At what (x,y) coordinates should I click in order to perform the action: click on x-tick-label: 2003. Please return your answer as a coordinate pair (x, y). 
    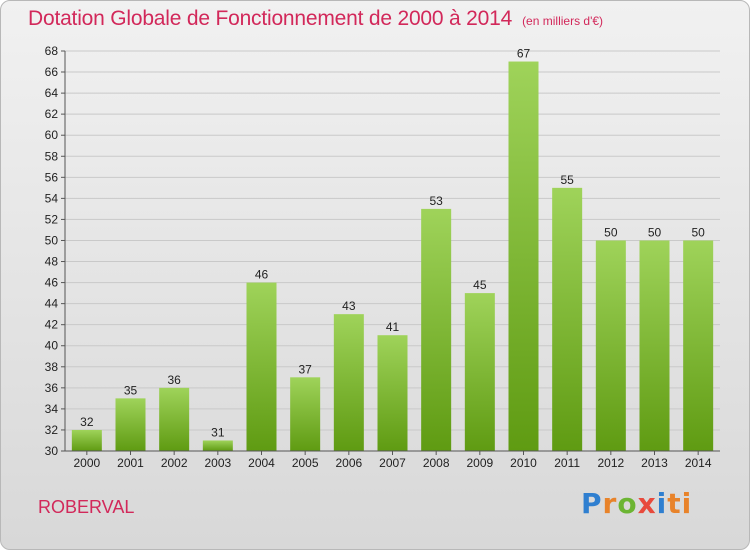
    Looking at the image, I should click on (217, 463).